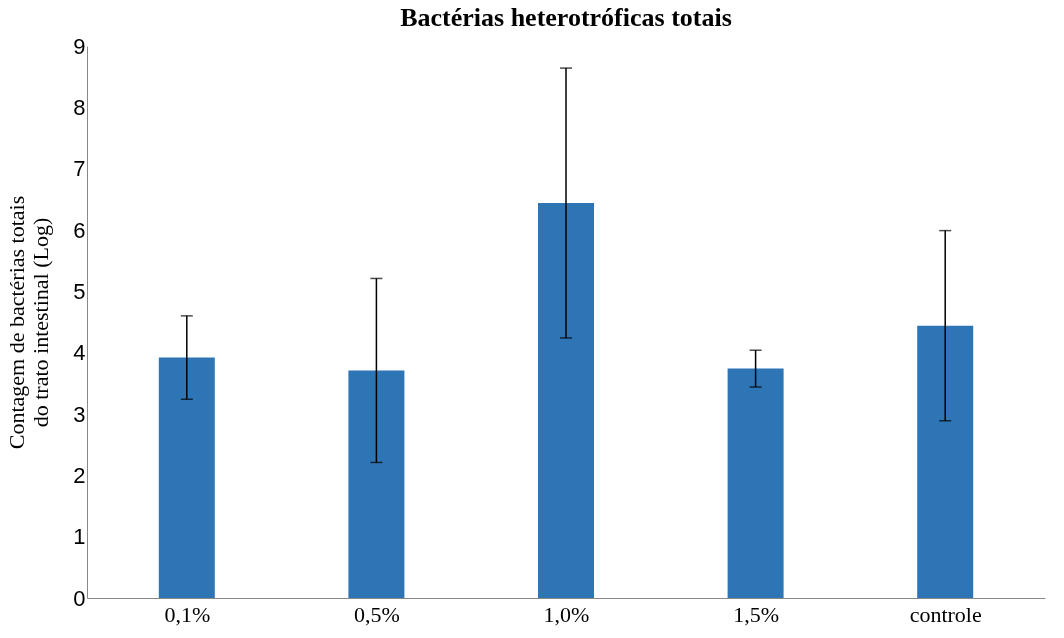  What do you see at coordinates (79, 475) in the screenshot?
I see `y-tick-label: 2` at bounding box center [79, 475].